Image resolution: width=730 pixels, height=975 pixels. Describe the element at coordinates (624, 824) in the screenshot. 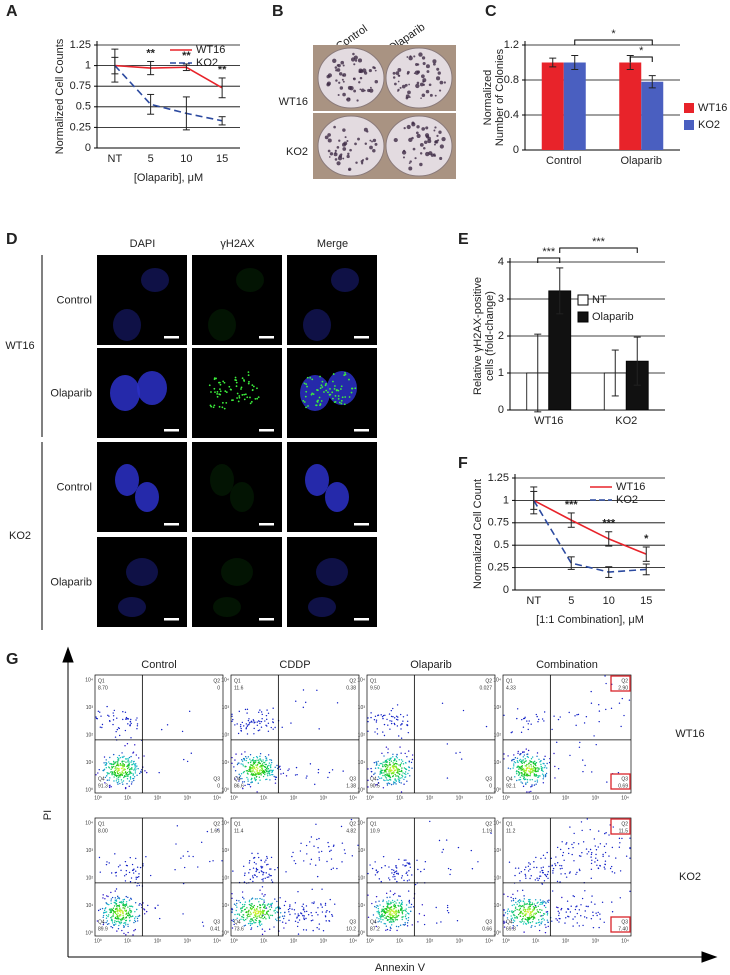

I see `quadrant-name: Q2` at that location.